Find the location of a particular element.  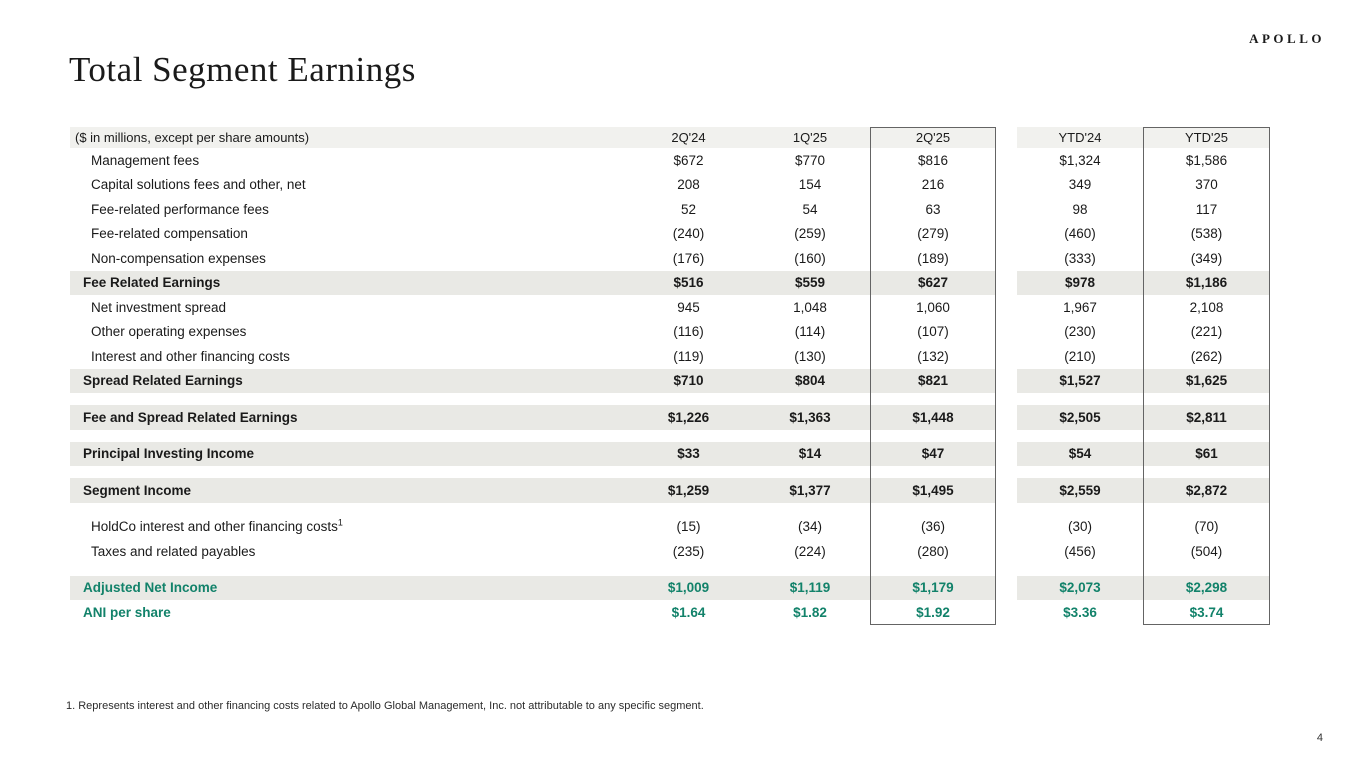

value-cell: (210) is located at coordinates (1080, 356).